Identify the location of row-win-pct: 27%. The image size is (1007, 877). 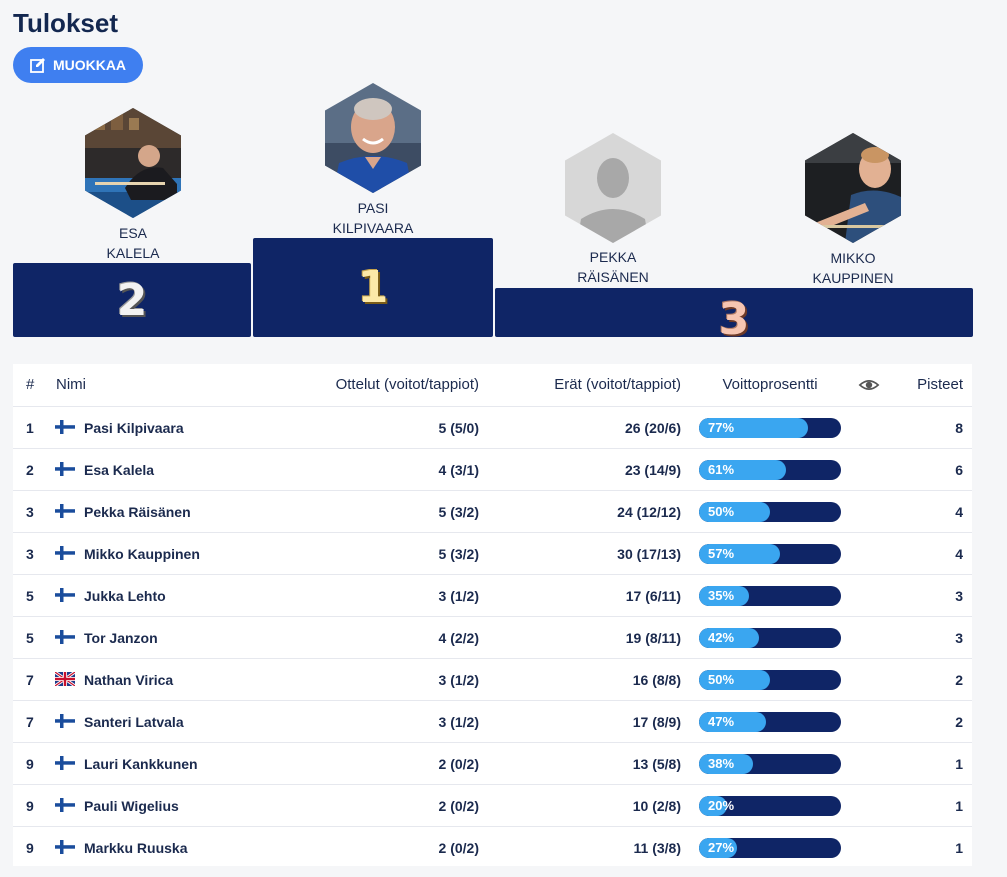
(770, 848).